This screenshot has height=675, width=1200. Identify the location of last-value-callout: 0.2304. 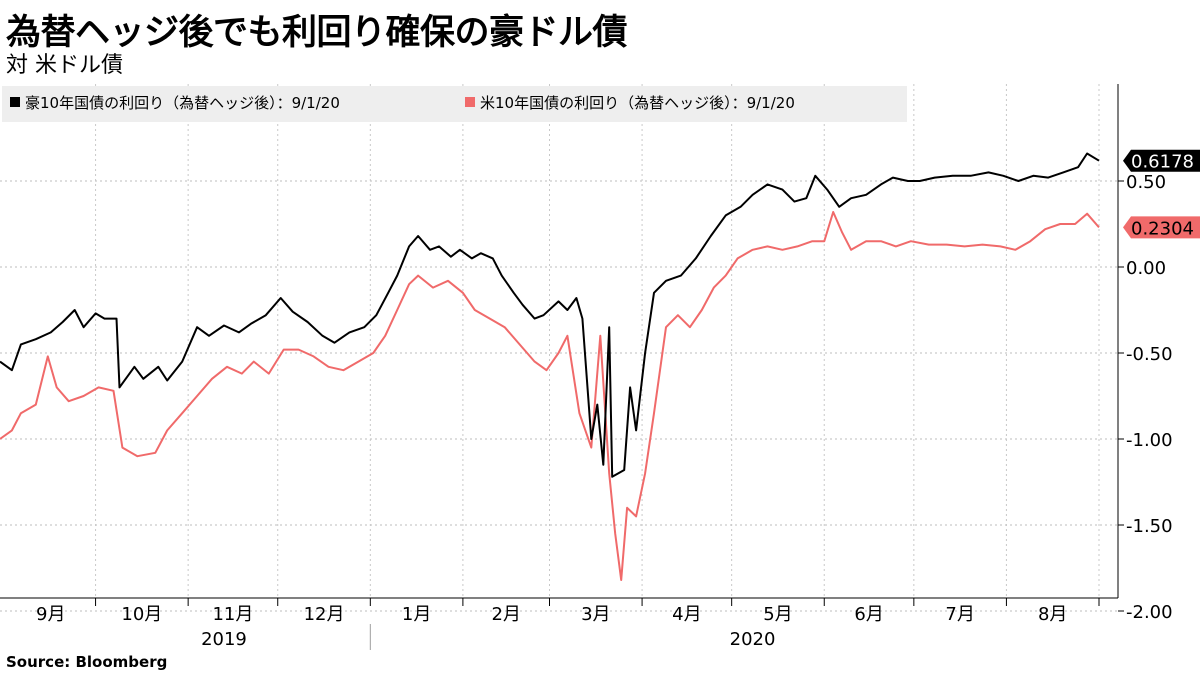
(1161, 227).